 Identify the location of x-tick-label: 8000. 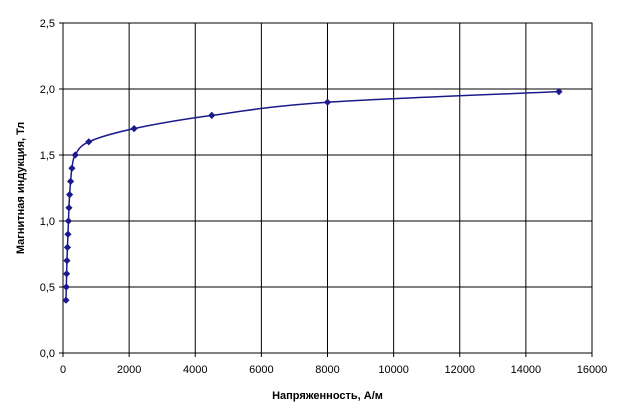
(327, 370).